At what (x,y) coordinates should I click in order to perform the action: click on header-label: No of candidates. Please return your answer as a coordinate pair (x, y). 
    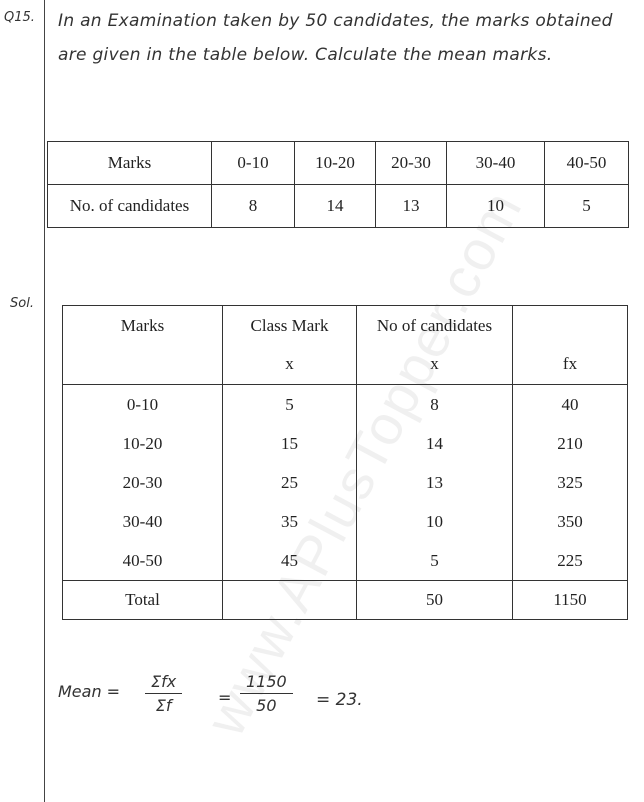
    Looking at the image, I should click on (434, 325).